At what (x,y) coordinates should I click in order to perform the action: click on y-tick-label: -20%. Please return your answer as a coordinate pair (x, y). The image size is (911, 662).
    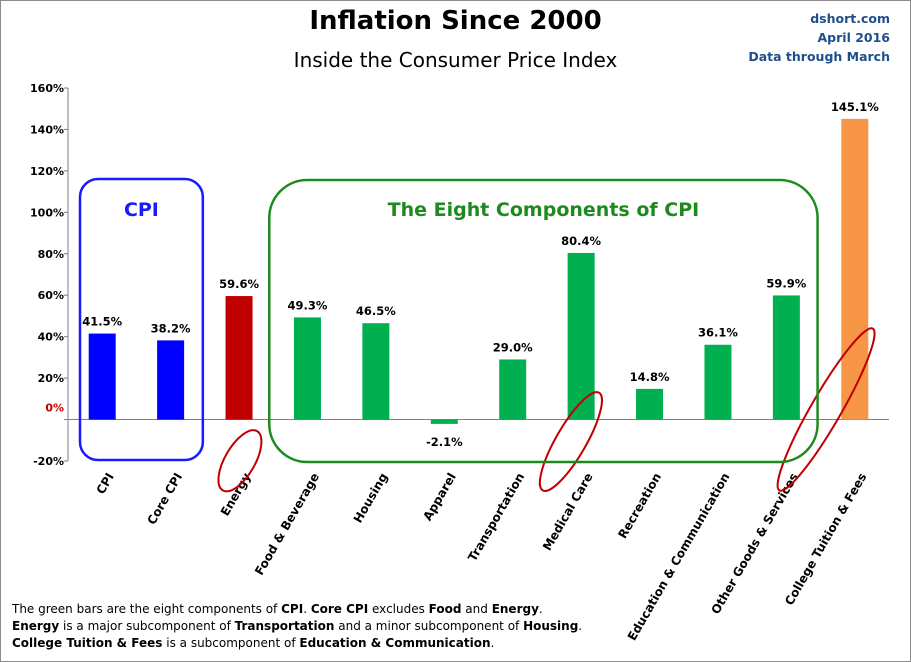
    Looking at the image, I should click on (48, 461).